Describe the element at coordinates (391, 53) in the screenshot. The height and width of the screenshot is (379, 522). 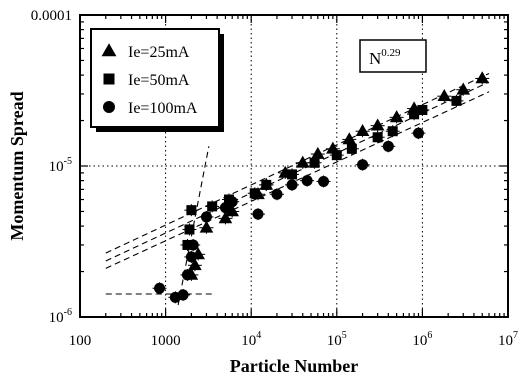
I see `annotation-exponent: 0.29` at that location.